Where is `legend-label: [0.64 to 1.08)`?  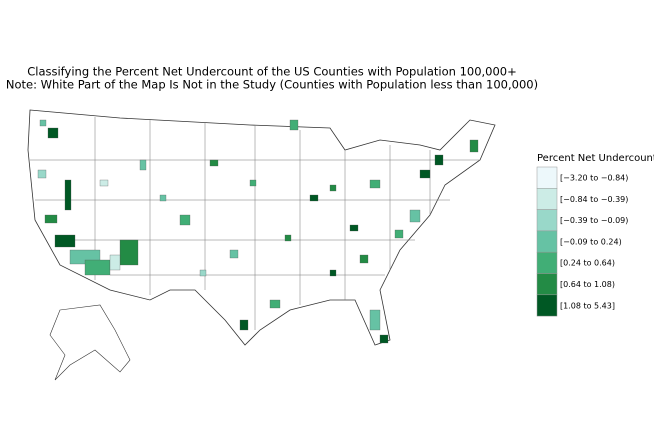
legend-label: [0.64 to 1.08) is located at coordinates (587, 284).